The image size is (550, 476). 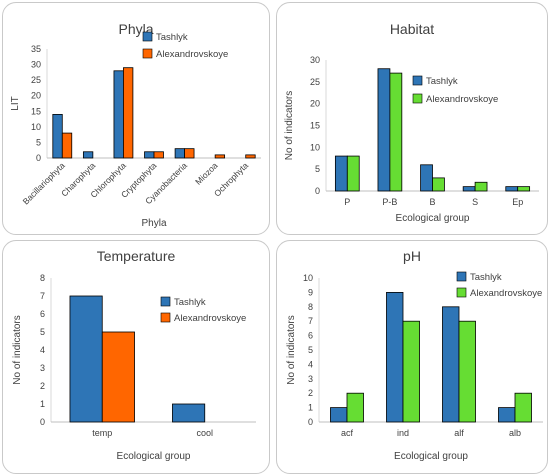 I want to click on bar-tashlyk-alf, so click(x=451, y=364).